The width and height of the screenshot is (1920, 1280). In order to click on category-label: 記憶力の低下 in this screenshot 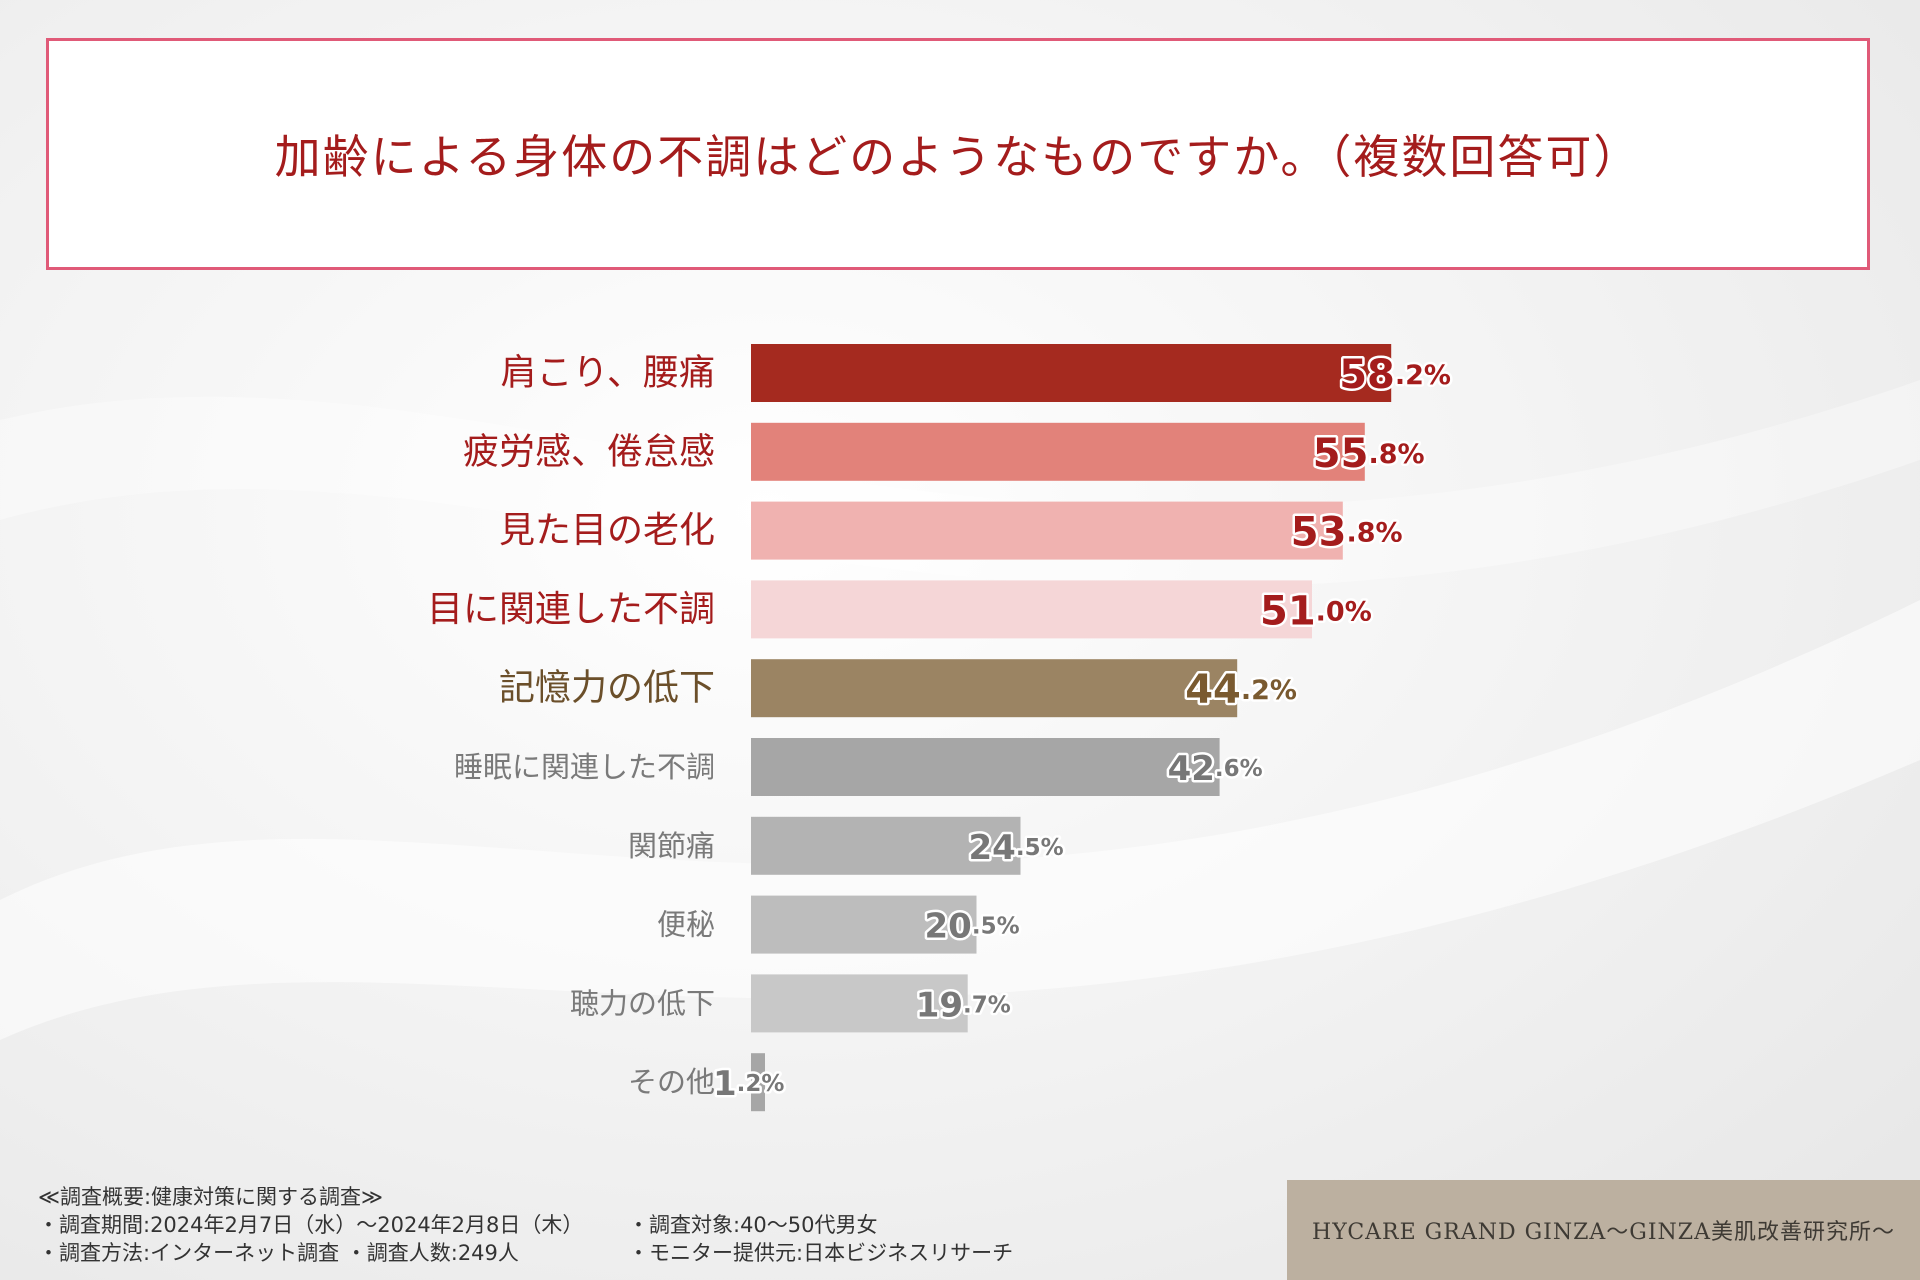, I will do `click(607, 688)`.